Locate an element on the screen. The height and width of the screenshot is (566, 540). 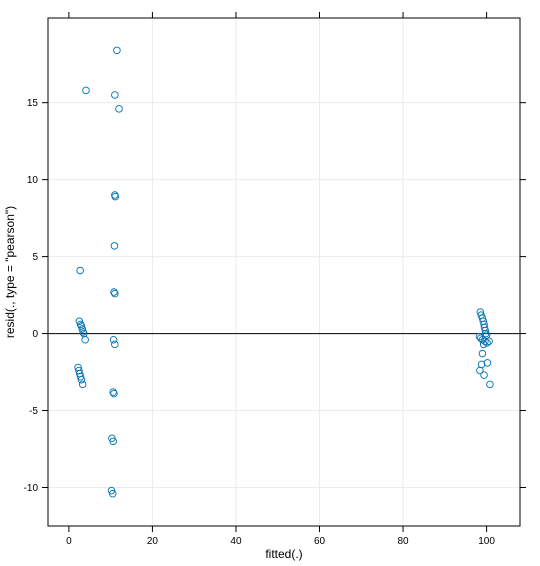
y-tick-label: -10 is located at coordinates (31, 488).